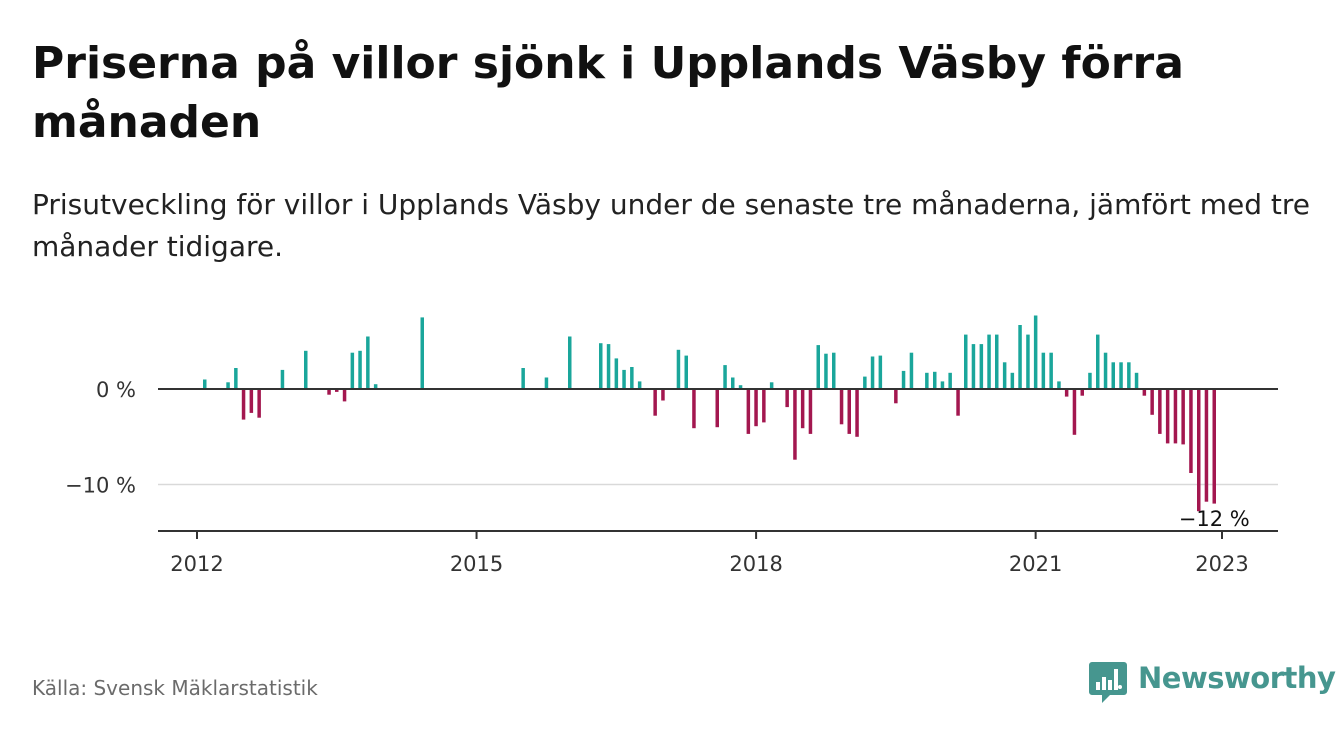 The height and width of the screenshot is (734, 1340). I want to click on x-tick-label: 2018, so click(755, 564).